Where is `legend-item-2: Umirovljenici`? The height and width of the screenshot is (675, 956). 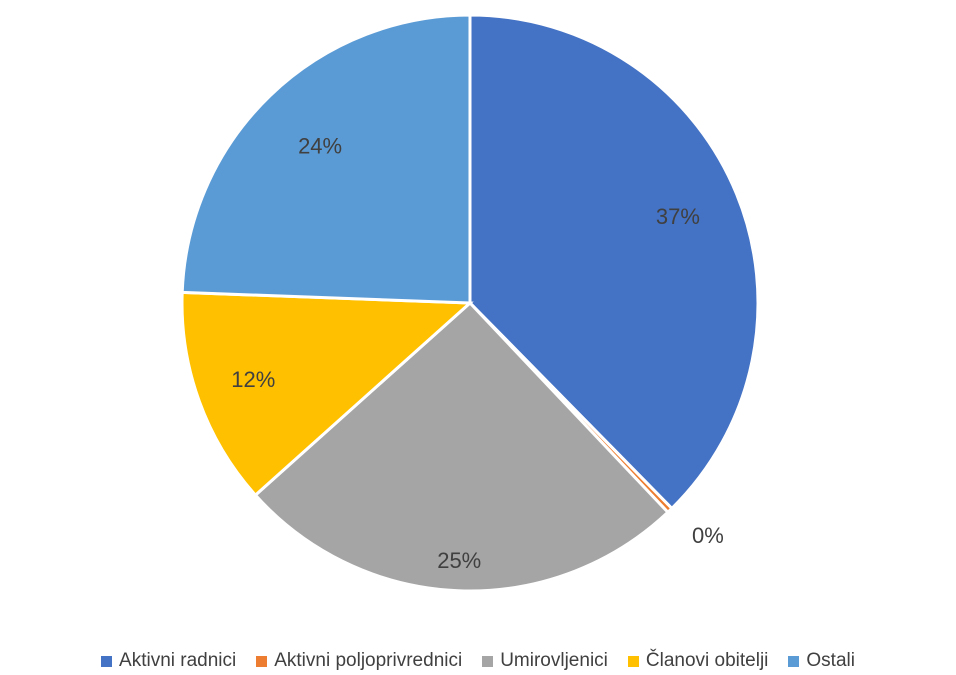 legend-item-2: Umirovljenici is located at coordinates (545, 661).